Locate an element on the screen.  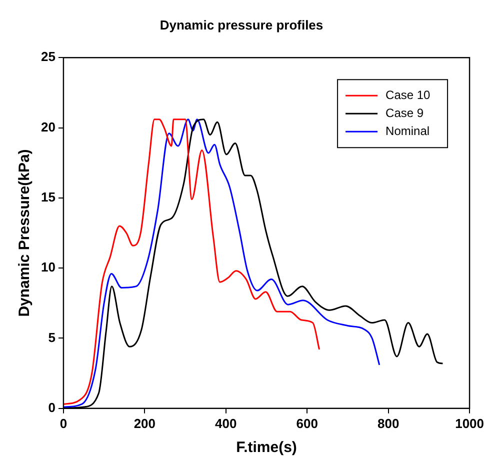
y-tick-label: 25 is located at coordinates (48, 56).